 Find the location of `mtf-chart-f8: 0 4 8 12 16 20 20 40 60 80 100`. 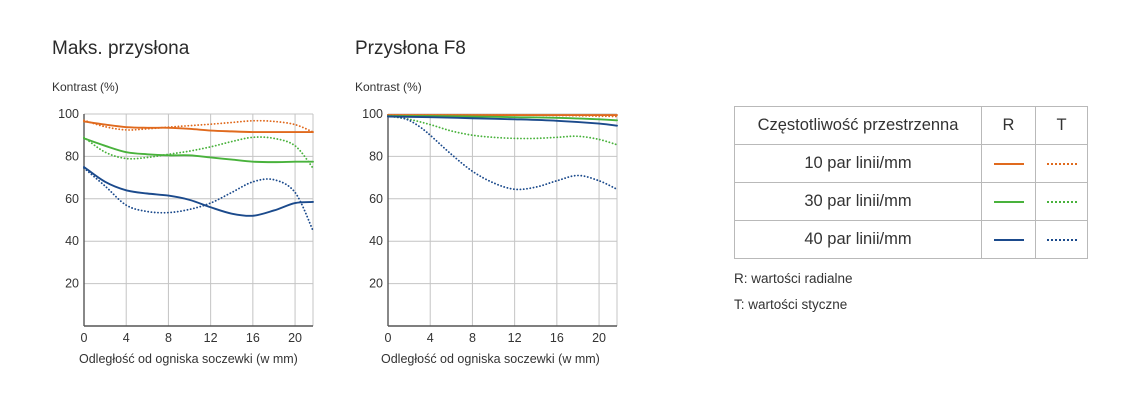

mtf-chart-f8: 0 4 8 12 16 20 20 40 60 80 100 is located at coordinates (490, 226).